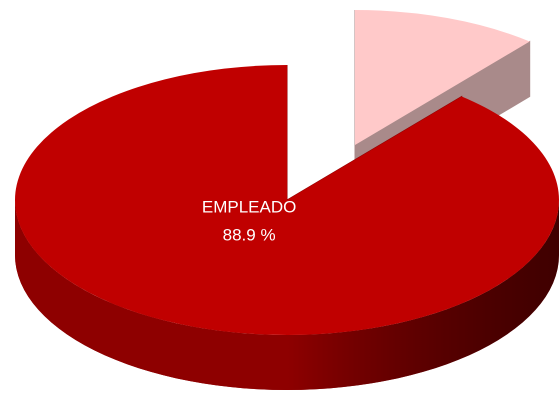 The width and height of the screenshot is (559, 400). Describe the element at coordinates (249, 235) in the screenshot. I see `slice-value-label: 88.9 %` at that location.